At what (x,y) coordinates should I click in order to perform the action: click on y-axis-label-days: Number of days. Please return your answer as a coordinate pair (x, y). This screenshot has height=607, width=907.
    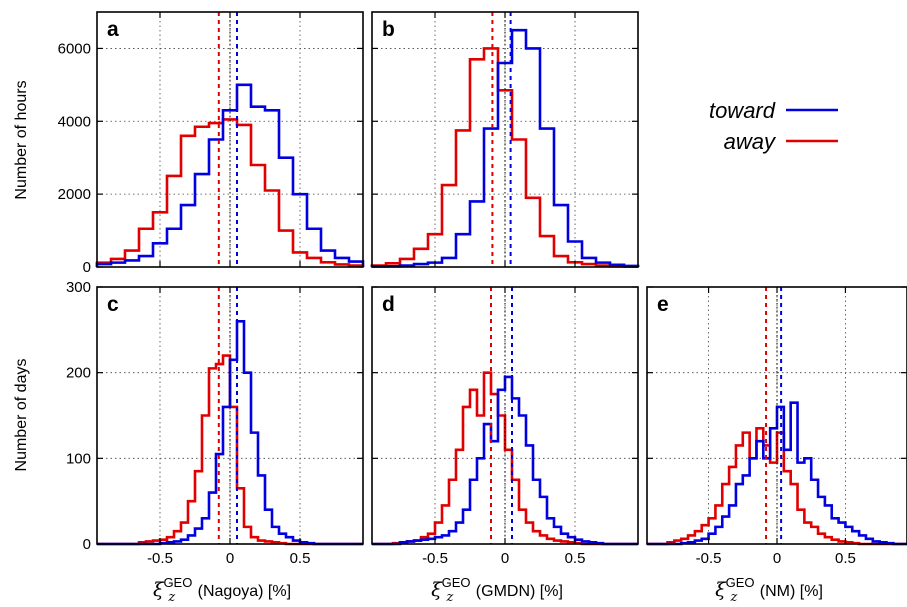
    Looking at the image, I should click on (21, 415).